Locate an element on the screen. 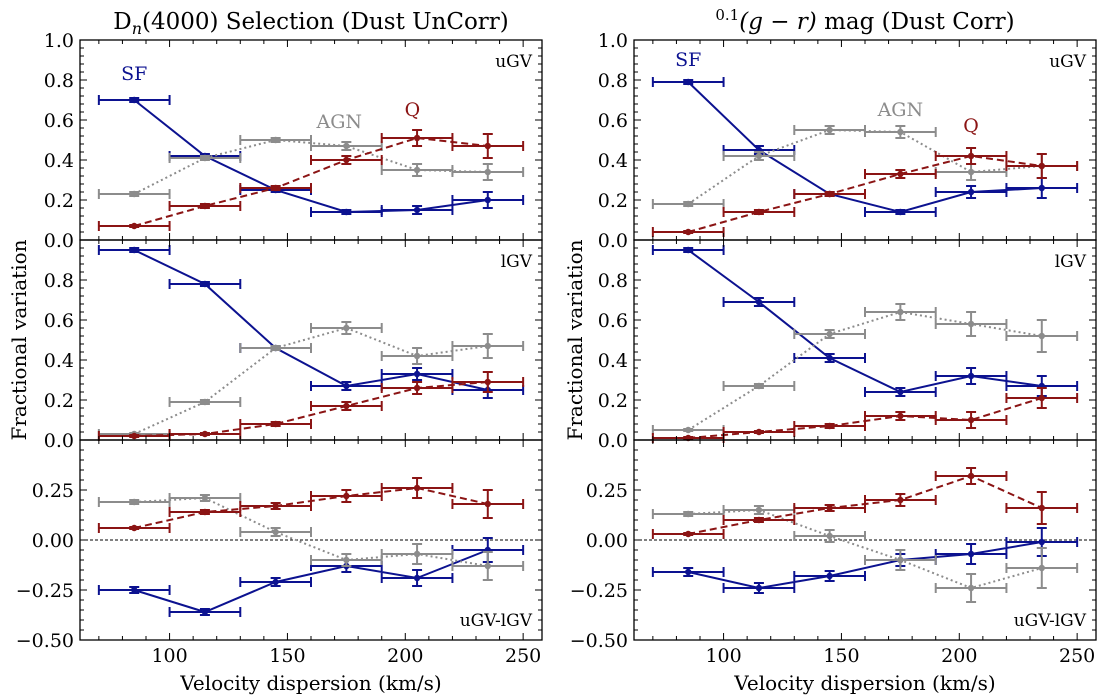 The width and height of the screenshot is (1101, 697). panel-uGV-col0: 0.0 0.2 0.4 0.6 0.8 1.0 uGV SF AGN Q is located at coordinates (293, 141).